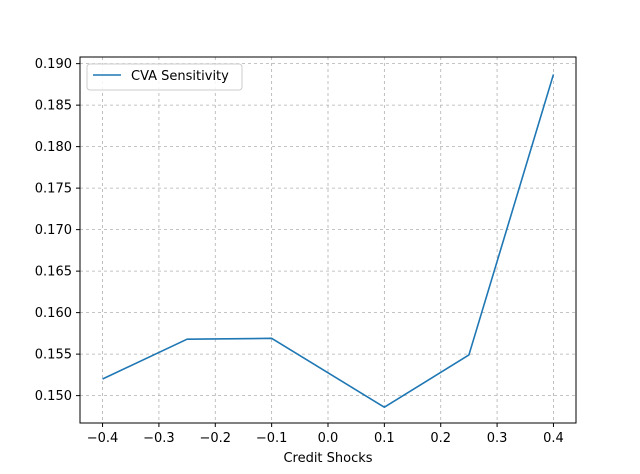  What do you see at coordinates (272, 438) in the screenshot?
I see `x-tick-label: −0.1` at bounding box center [272, 438].